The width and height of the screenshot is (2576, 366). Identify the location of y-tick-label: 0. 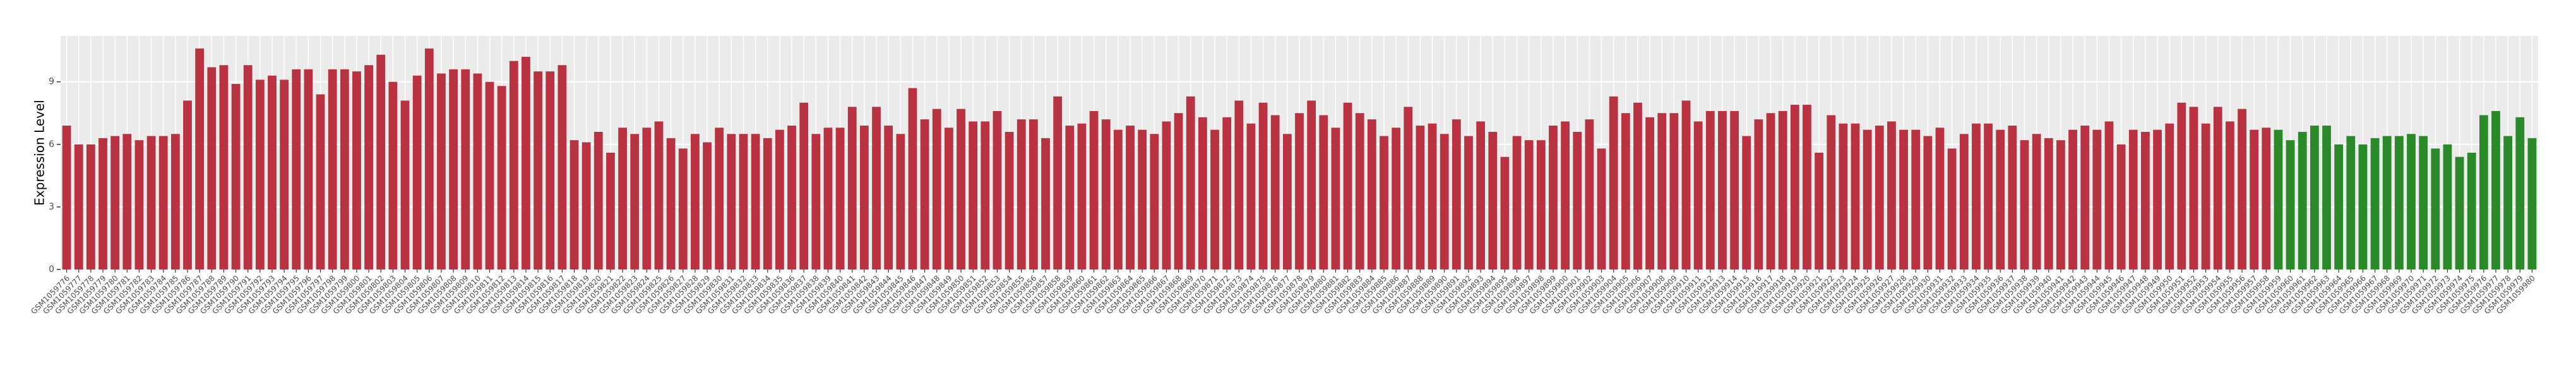
(51, 269).